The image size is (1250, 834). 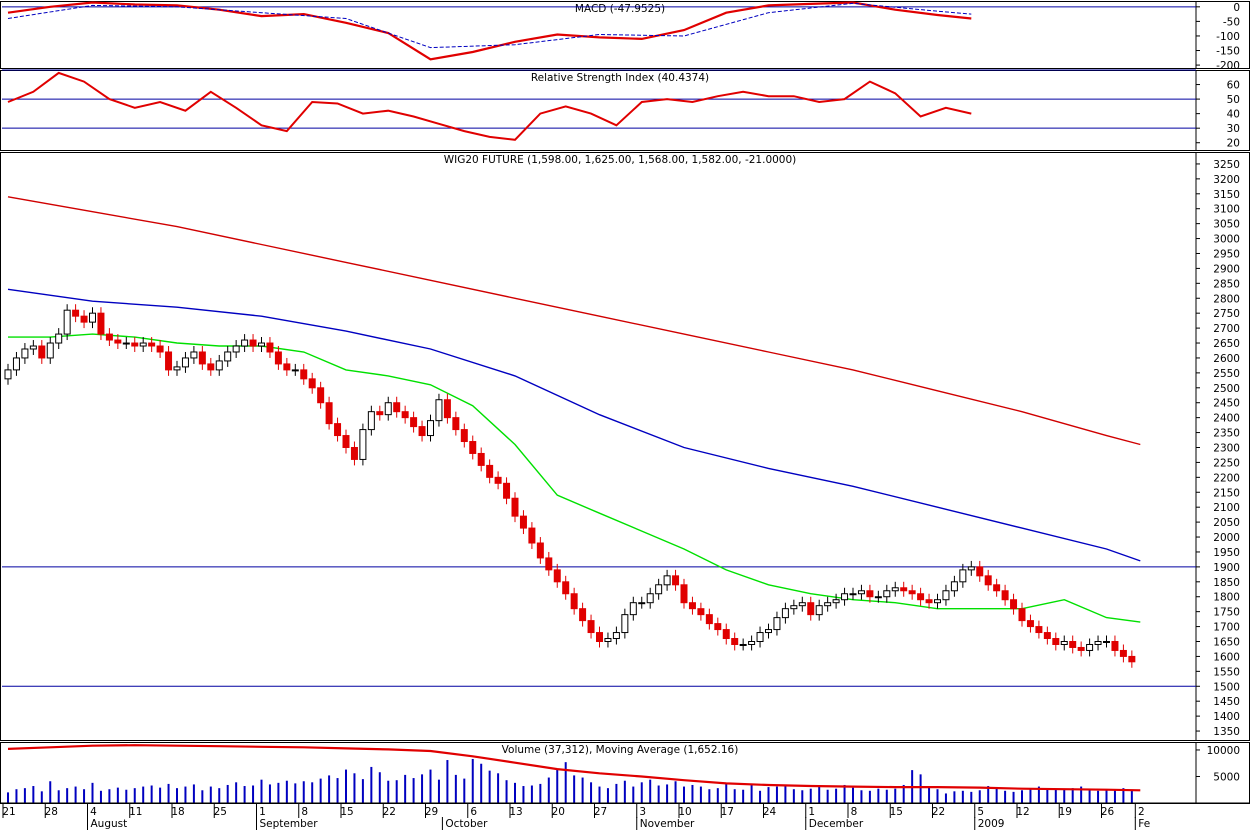 What do you see at coordinates (1226, 777) in the screenshot?
I see `y-tick-label: 5000` at bounding box center [1226, 777].